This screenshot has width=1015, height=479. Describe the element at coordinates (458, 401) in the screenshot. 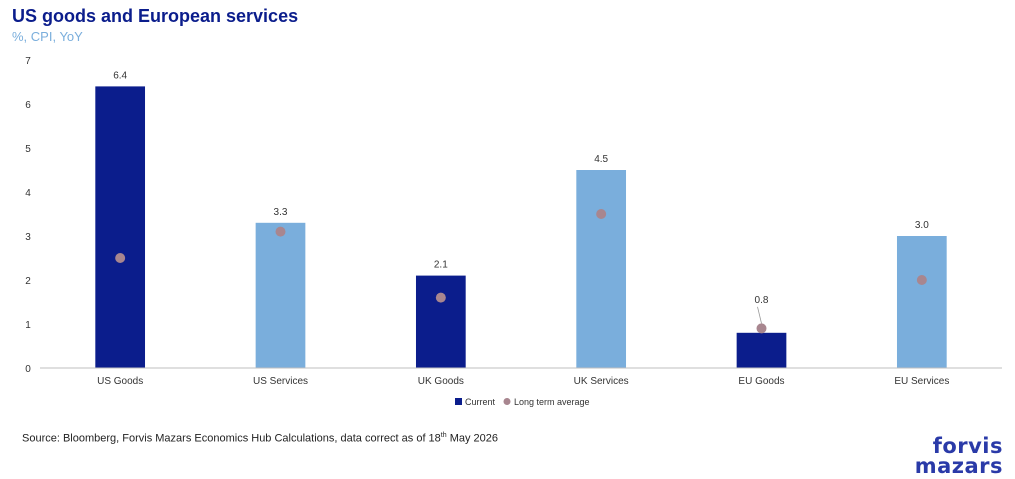

I see `legend-swatch-current` at that location.